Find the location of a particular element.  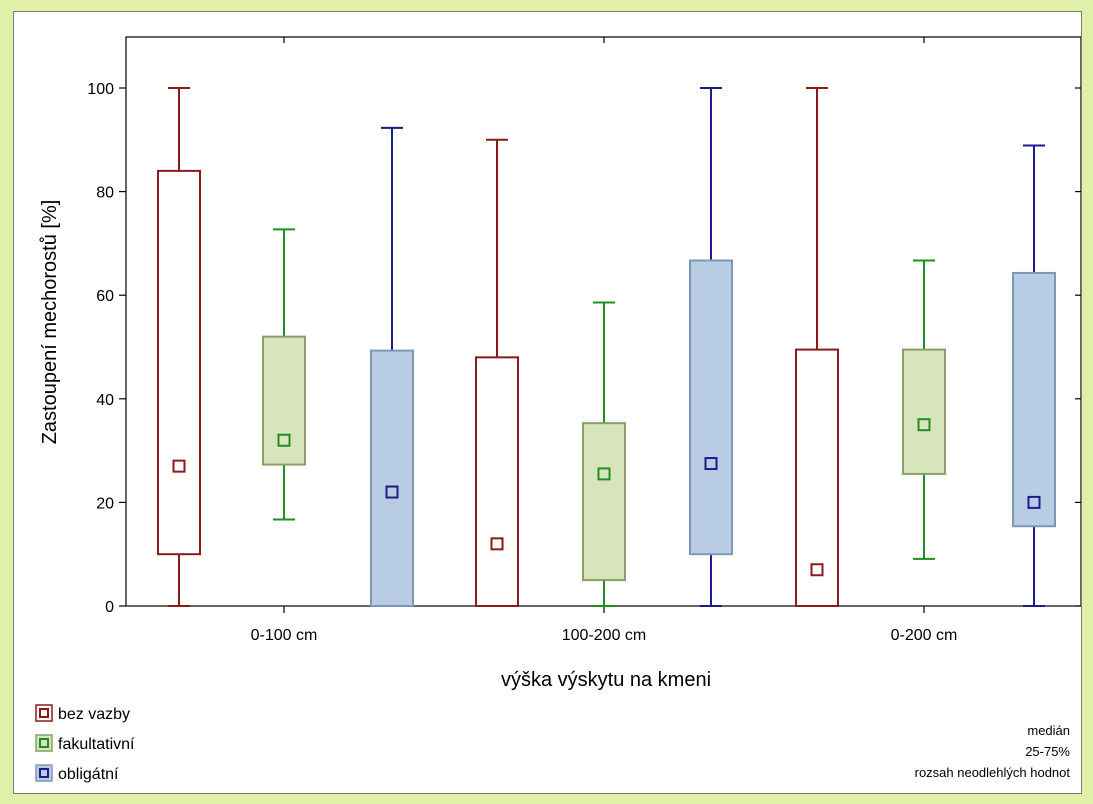

legend: bez vazby fakultativní obligátní is located at coordinates (85, 743).